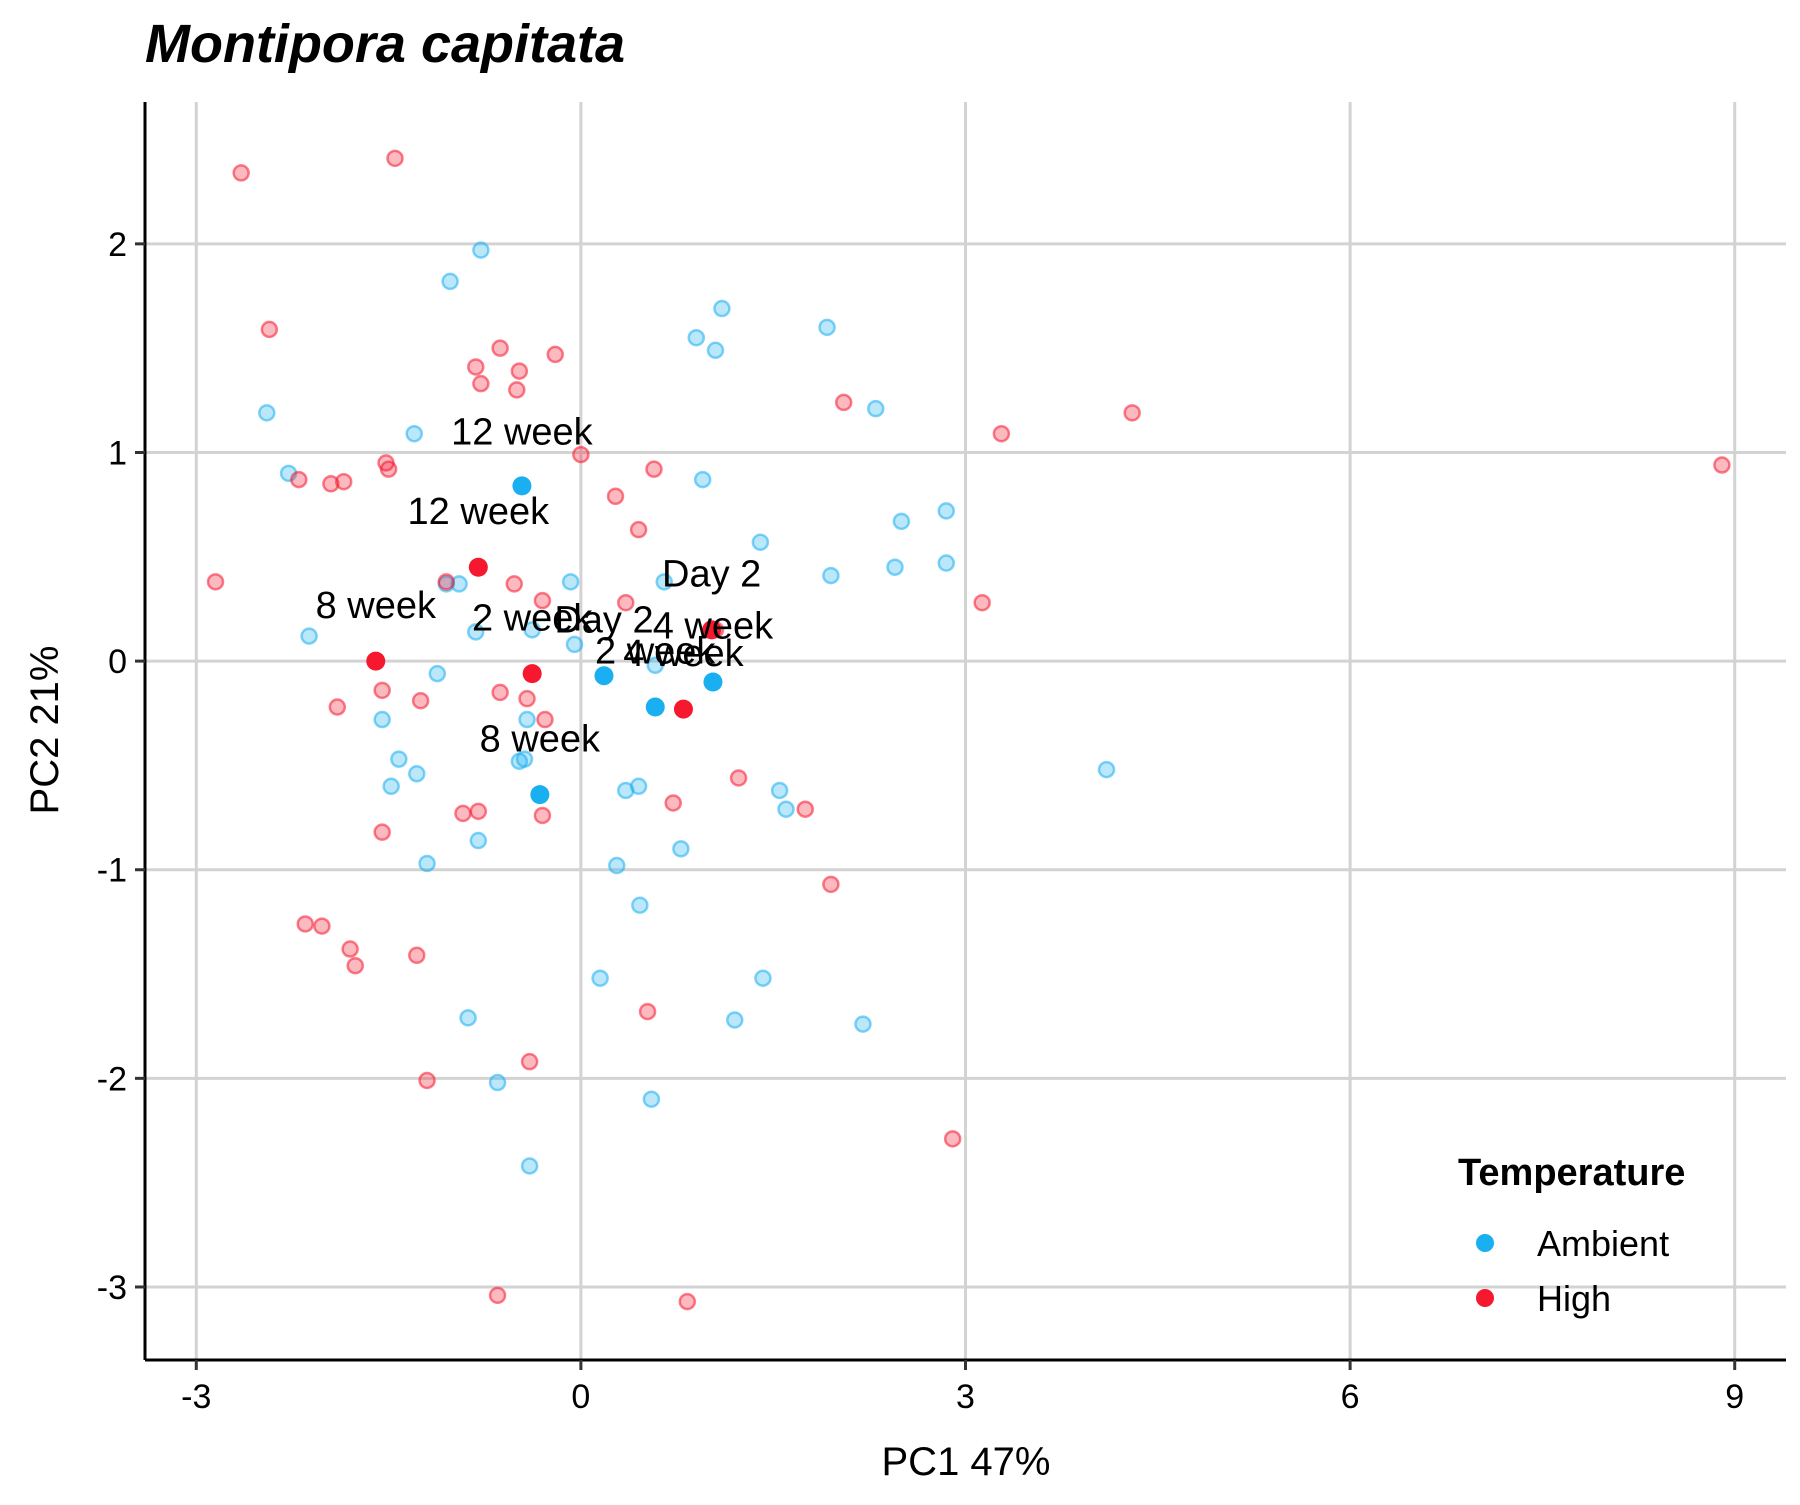 The width and height of the screenshot is (1800, 1505). What do you see at coordinates (522, 486) in the screenshot?
I see `centroid-ambient-12-week` at bounding box center [522, 486].